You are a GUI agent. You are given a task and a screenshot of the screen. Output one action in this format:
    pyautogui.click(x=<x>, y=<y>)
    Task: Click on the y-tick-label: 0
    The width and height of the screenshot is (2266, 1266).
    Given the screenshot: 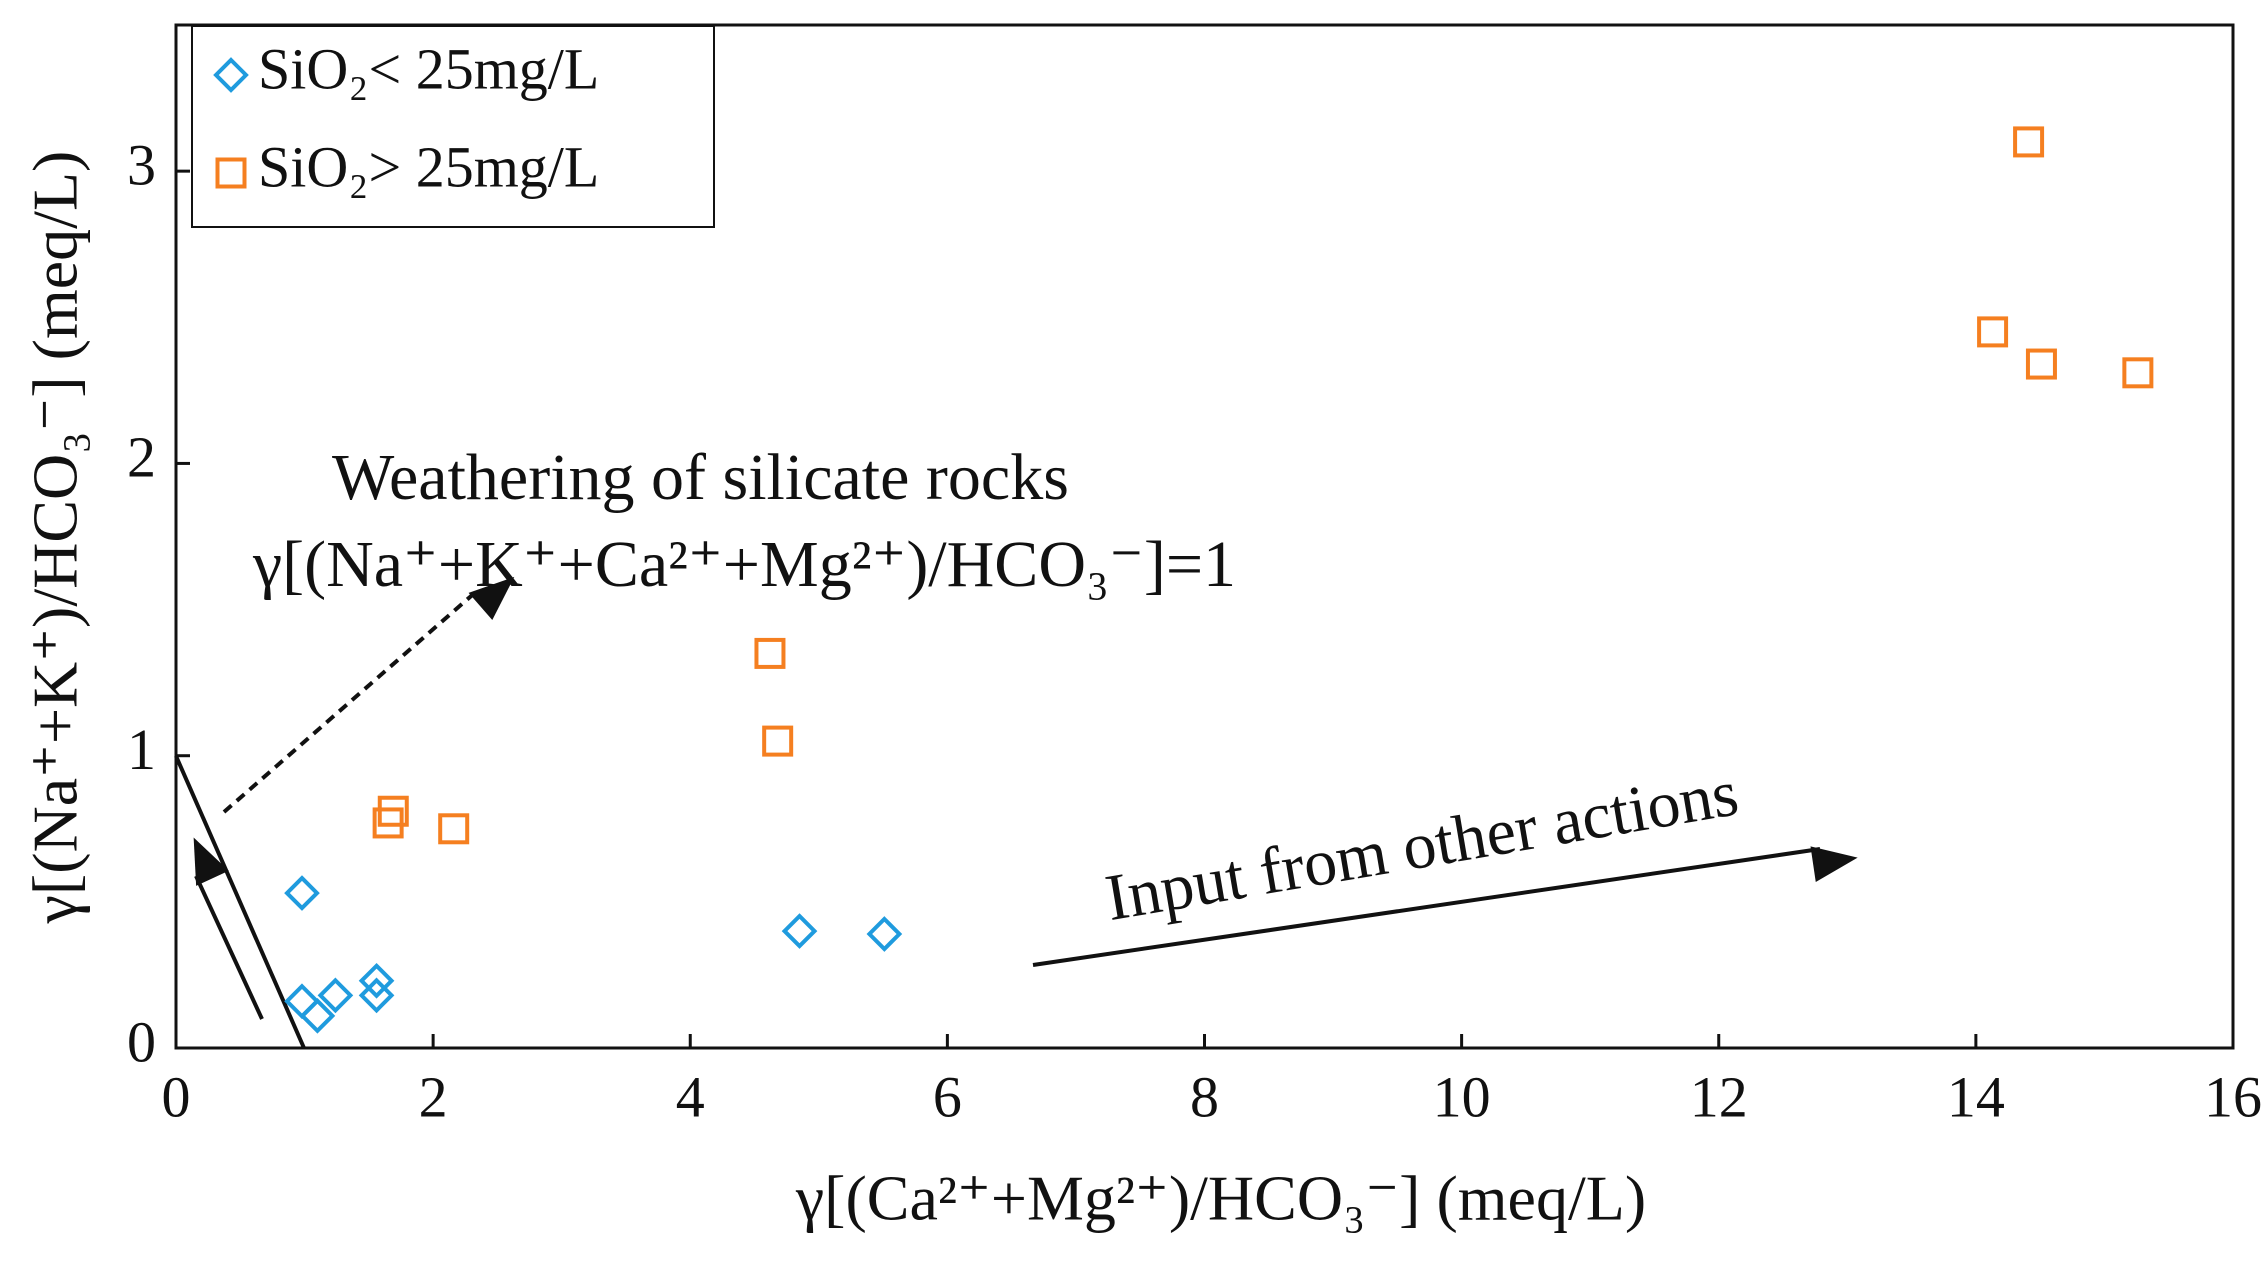 What is the action you would take?
    pyautogui.click(x=141, y=1041)
    